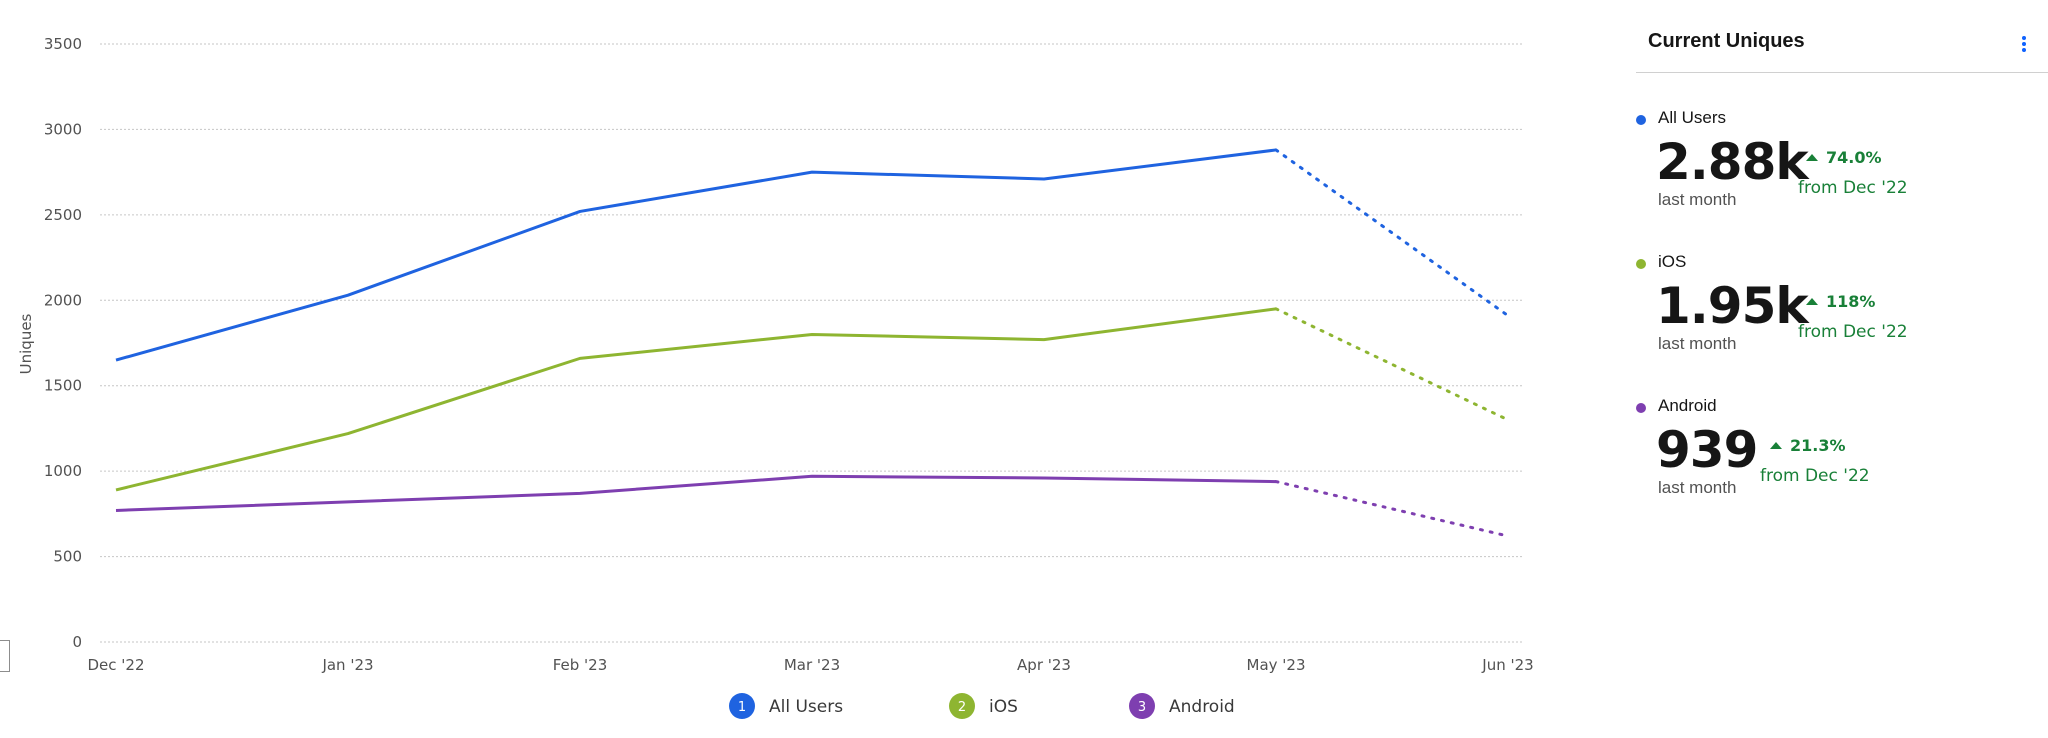  Describe the element at coordinates (347, 665) in the screenshot. I see `x-tick-label: Jan '23` at that location.